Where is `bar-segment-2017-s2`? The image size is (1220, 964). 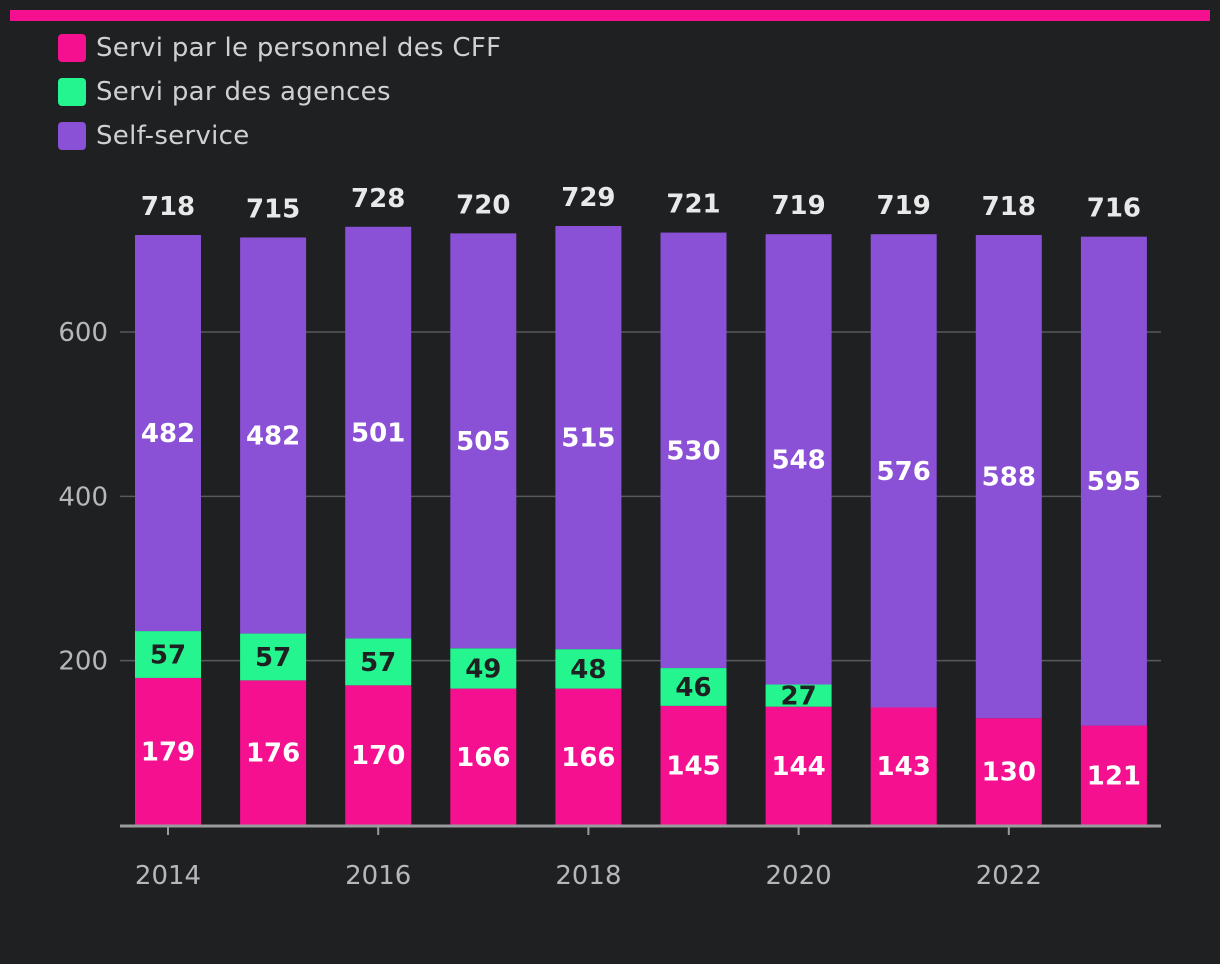
bar-segment-2017-s2 is located at coordinates (483, 441).